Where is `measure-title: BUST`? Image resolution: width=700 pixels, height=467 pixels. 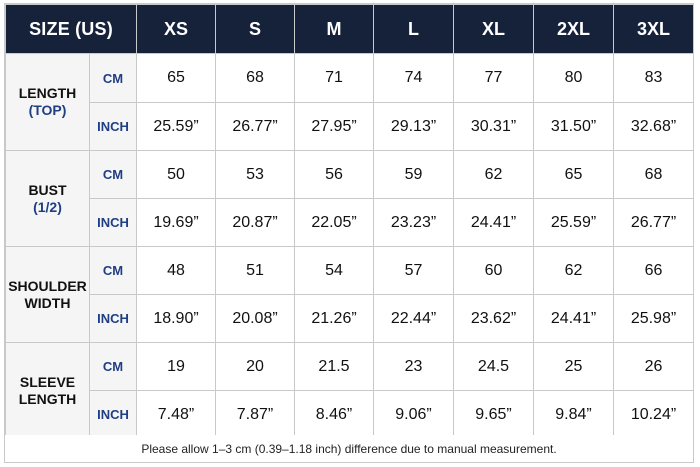 measure-title: BUST is located at coordinates (47, 189).